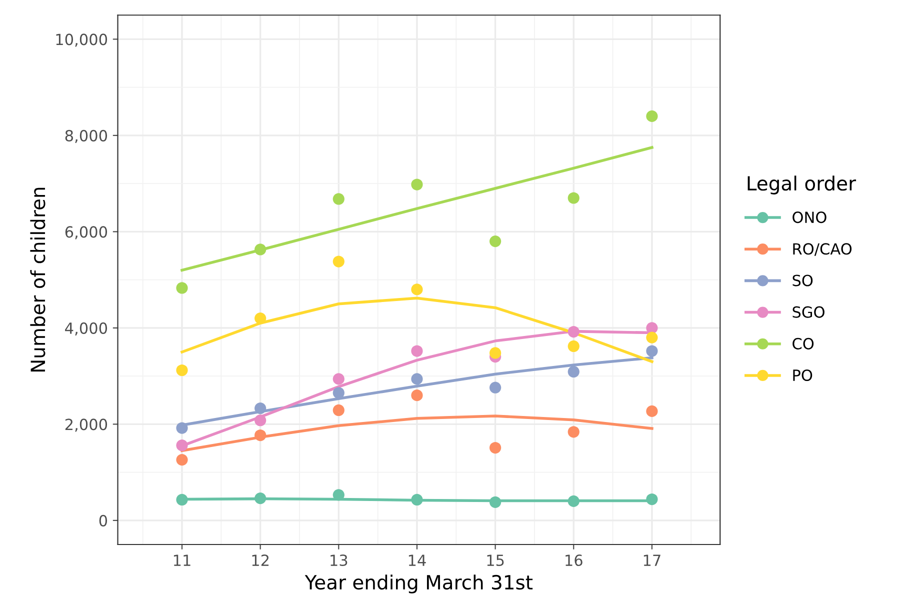 The height and width of the screenshot is (605, 899). What do you see at coordinates (339, 560) in the screenshot?
I see `x-tick-label: 13` at bounding box center [339, 560].